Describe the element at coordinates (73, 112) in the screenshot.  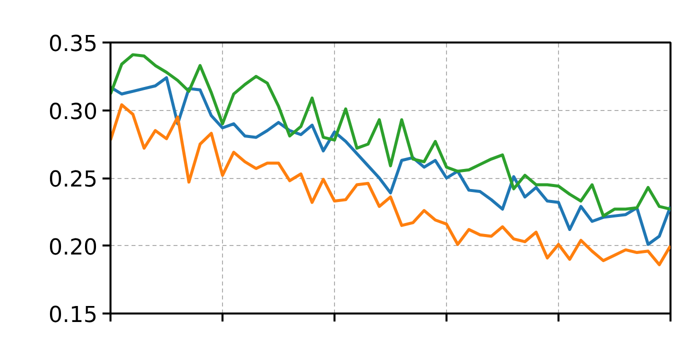
I see `y-tick-label: 0.30` at that location.